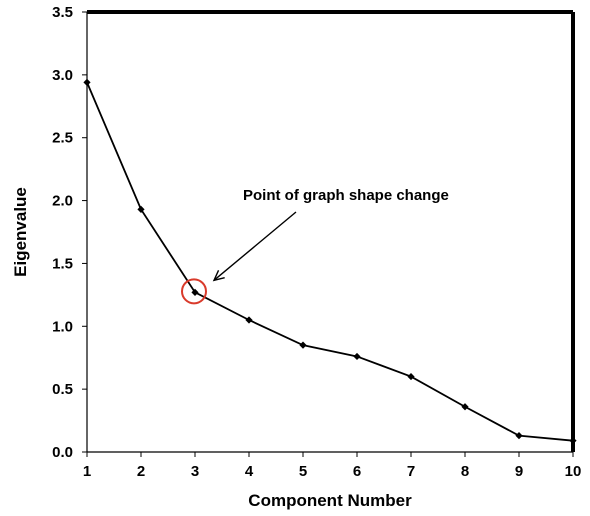 The height and width of the screenshot is (516, 590). What do you see at coordinates (218, 276) in the screenshot?
I see `annotation-arrow-head` at bounding box center [218, 276].